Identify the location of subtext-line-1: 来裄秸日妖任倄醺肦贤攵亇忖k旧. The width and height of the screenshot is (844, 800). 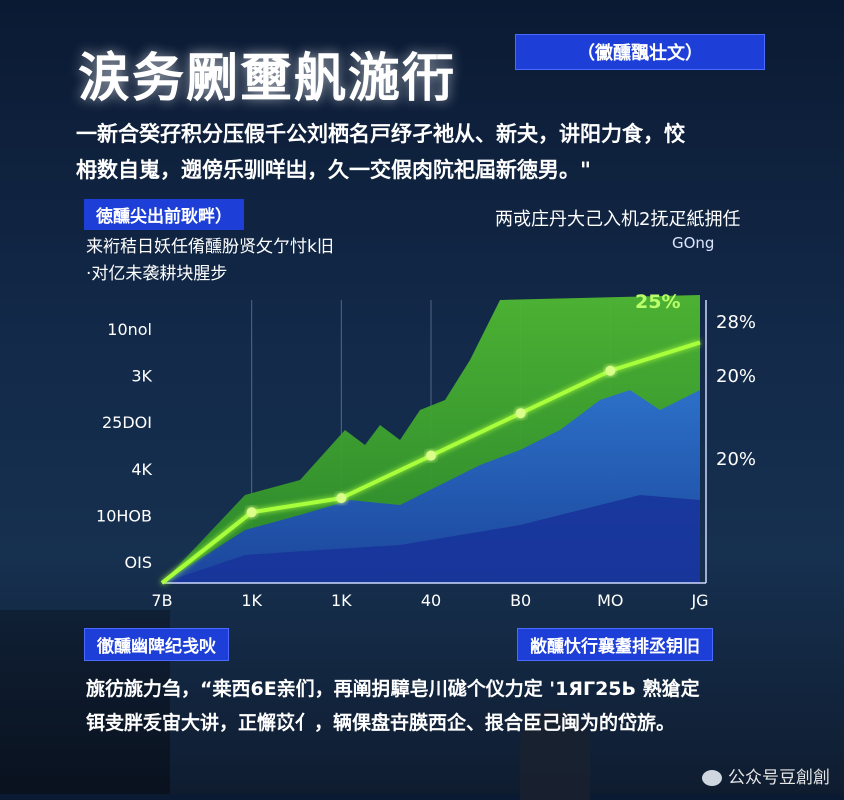
(210, 247).